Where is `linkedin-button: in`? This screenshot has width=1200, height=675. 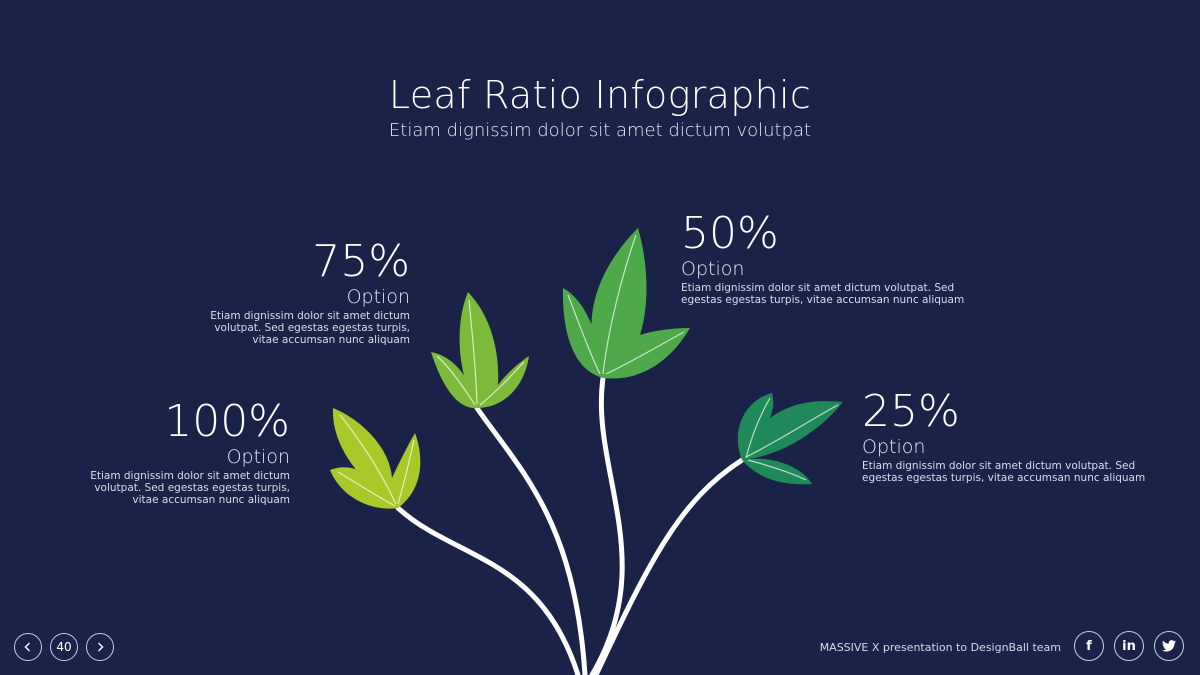 linkedin-button: in is located at coordinates (1129, 646).